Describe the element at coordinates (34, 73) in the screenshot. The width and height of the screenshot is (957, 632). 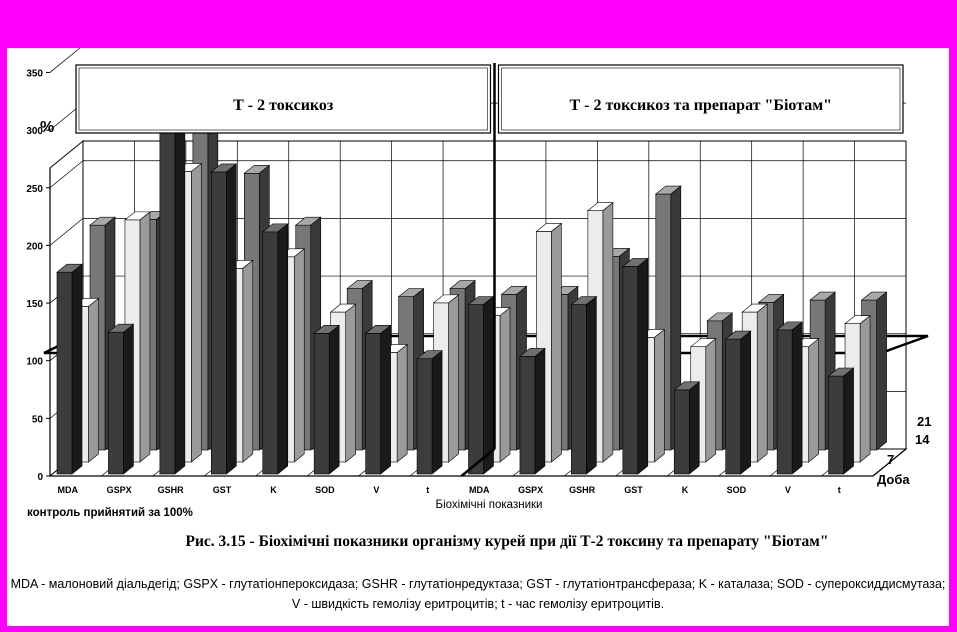
I see `y-tick-label: 350` at that location.